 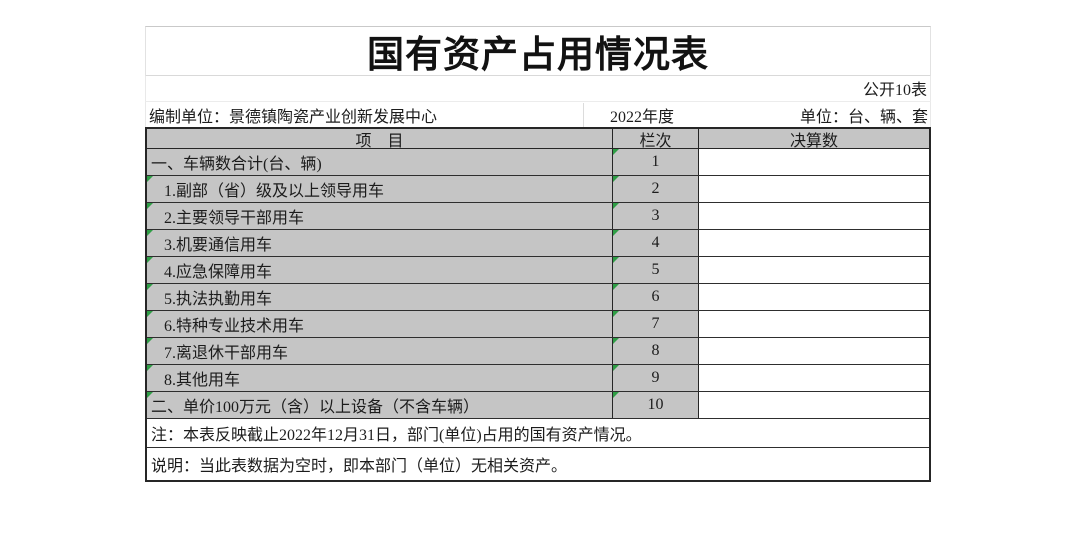 I want to click on index-label: 5, so click(x=655, y=269).